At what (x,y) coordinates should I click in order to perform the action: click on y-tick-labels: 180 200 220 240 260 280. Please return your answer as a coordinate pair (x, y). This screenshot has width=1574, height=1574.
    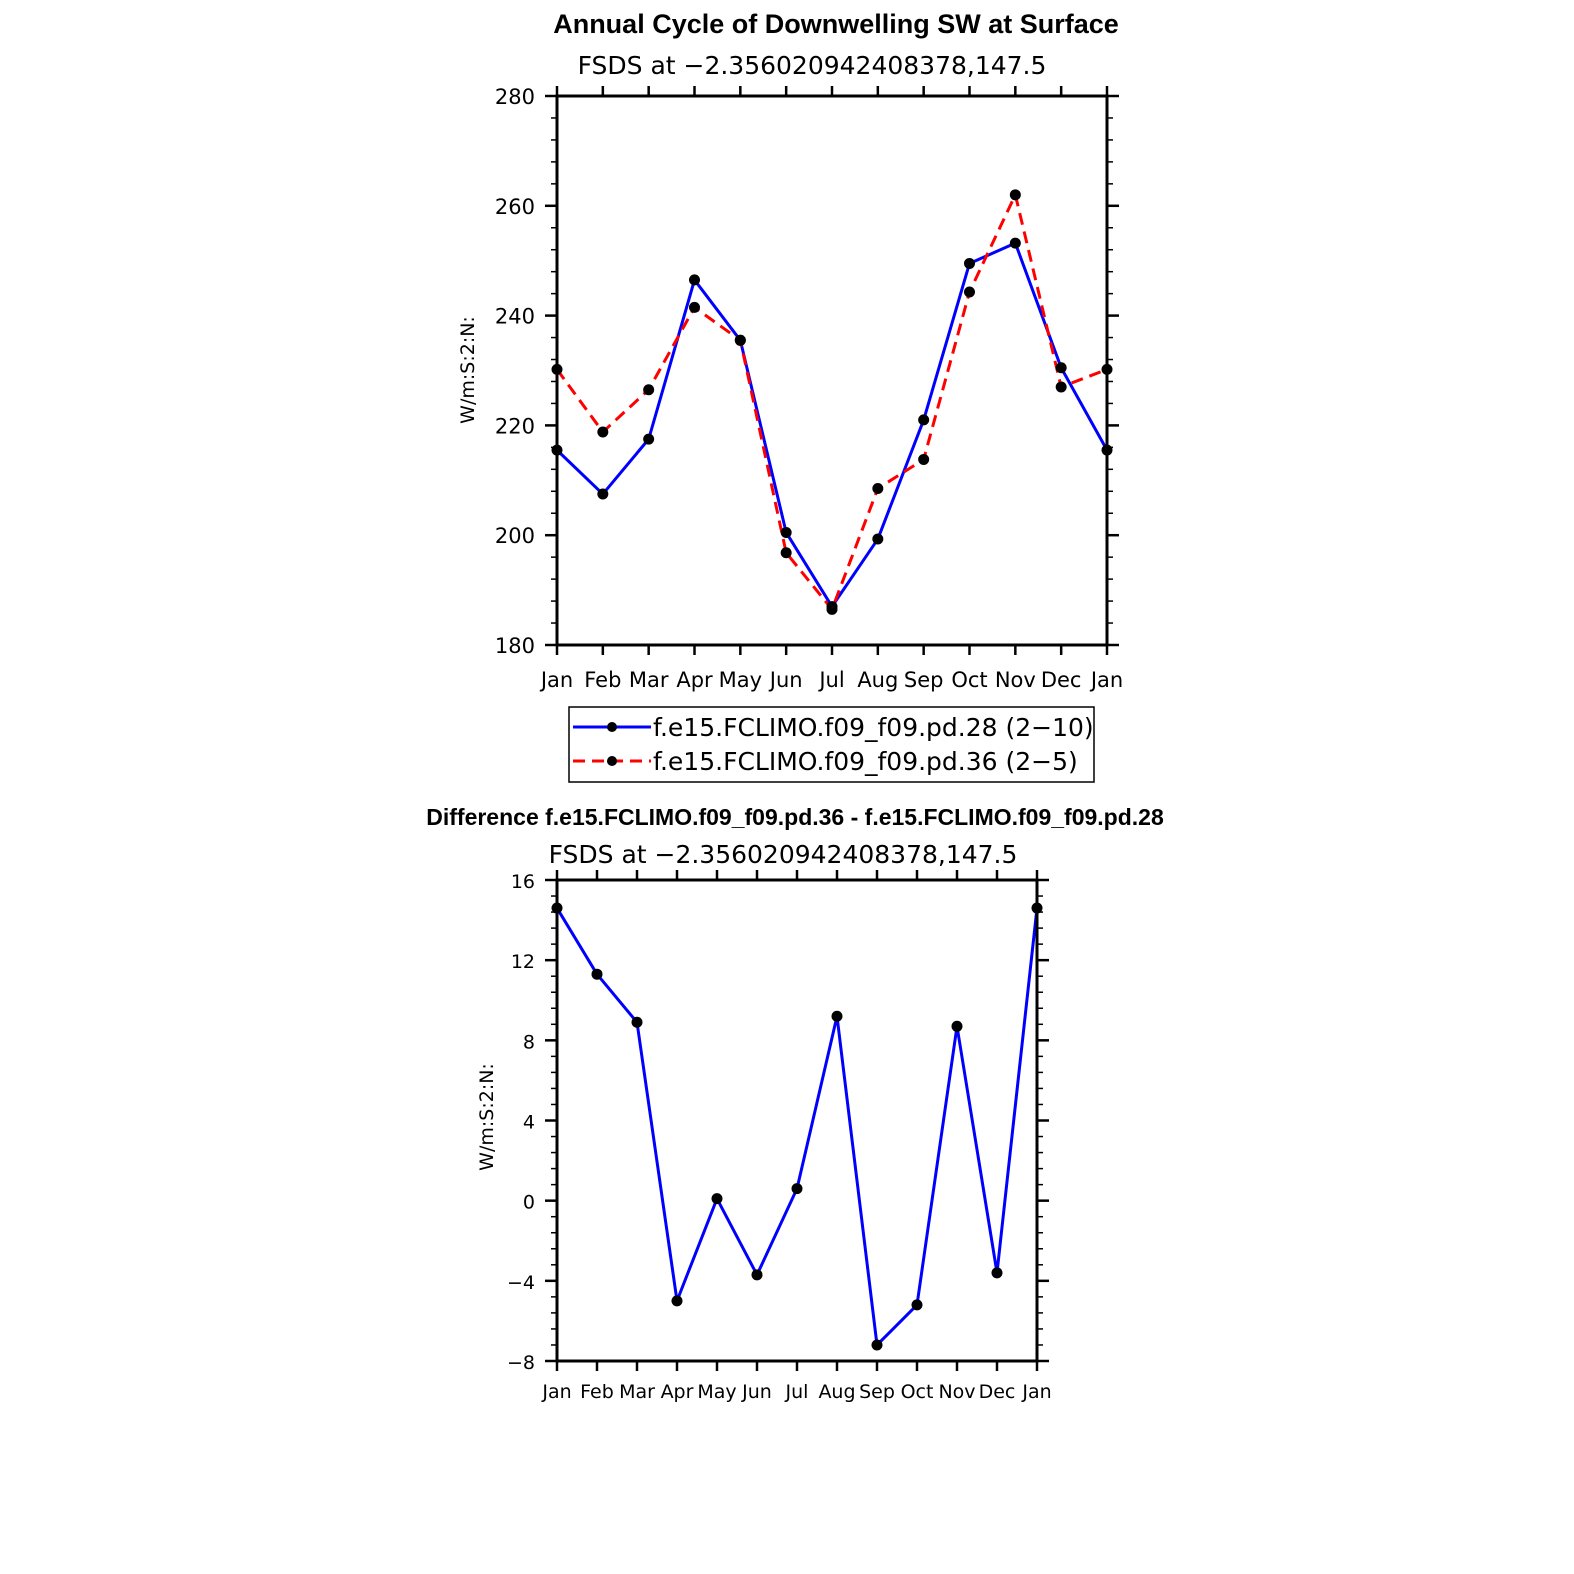
    Looking at the image, I should click on (515, 371).